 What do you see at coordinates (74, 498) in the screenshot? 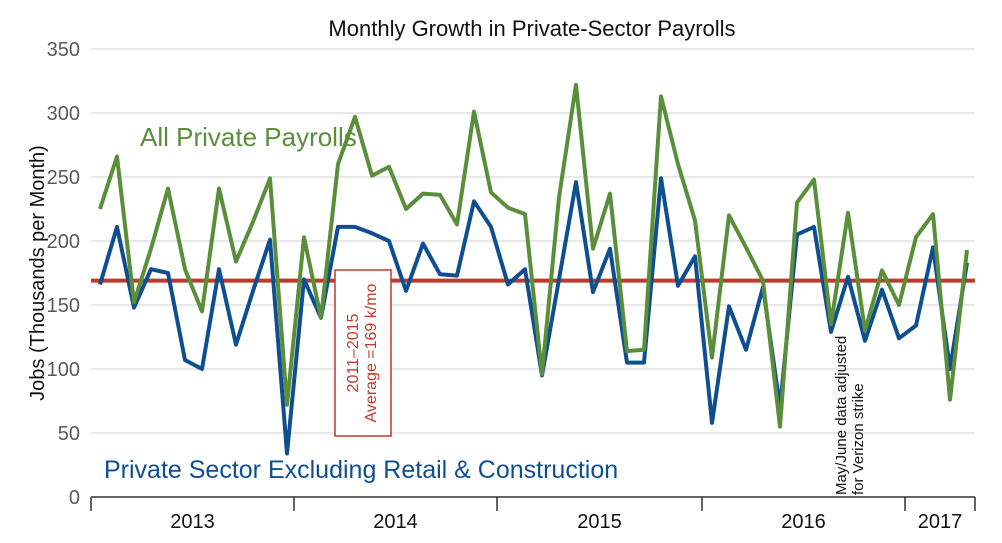
I see `y-tick-0: 0` at bounding box center [74, 498].